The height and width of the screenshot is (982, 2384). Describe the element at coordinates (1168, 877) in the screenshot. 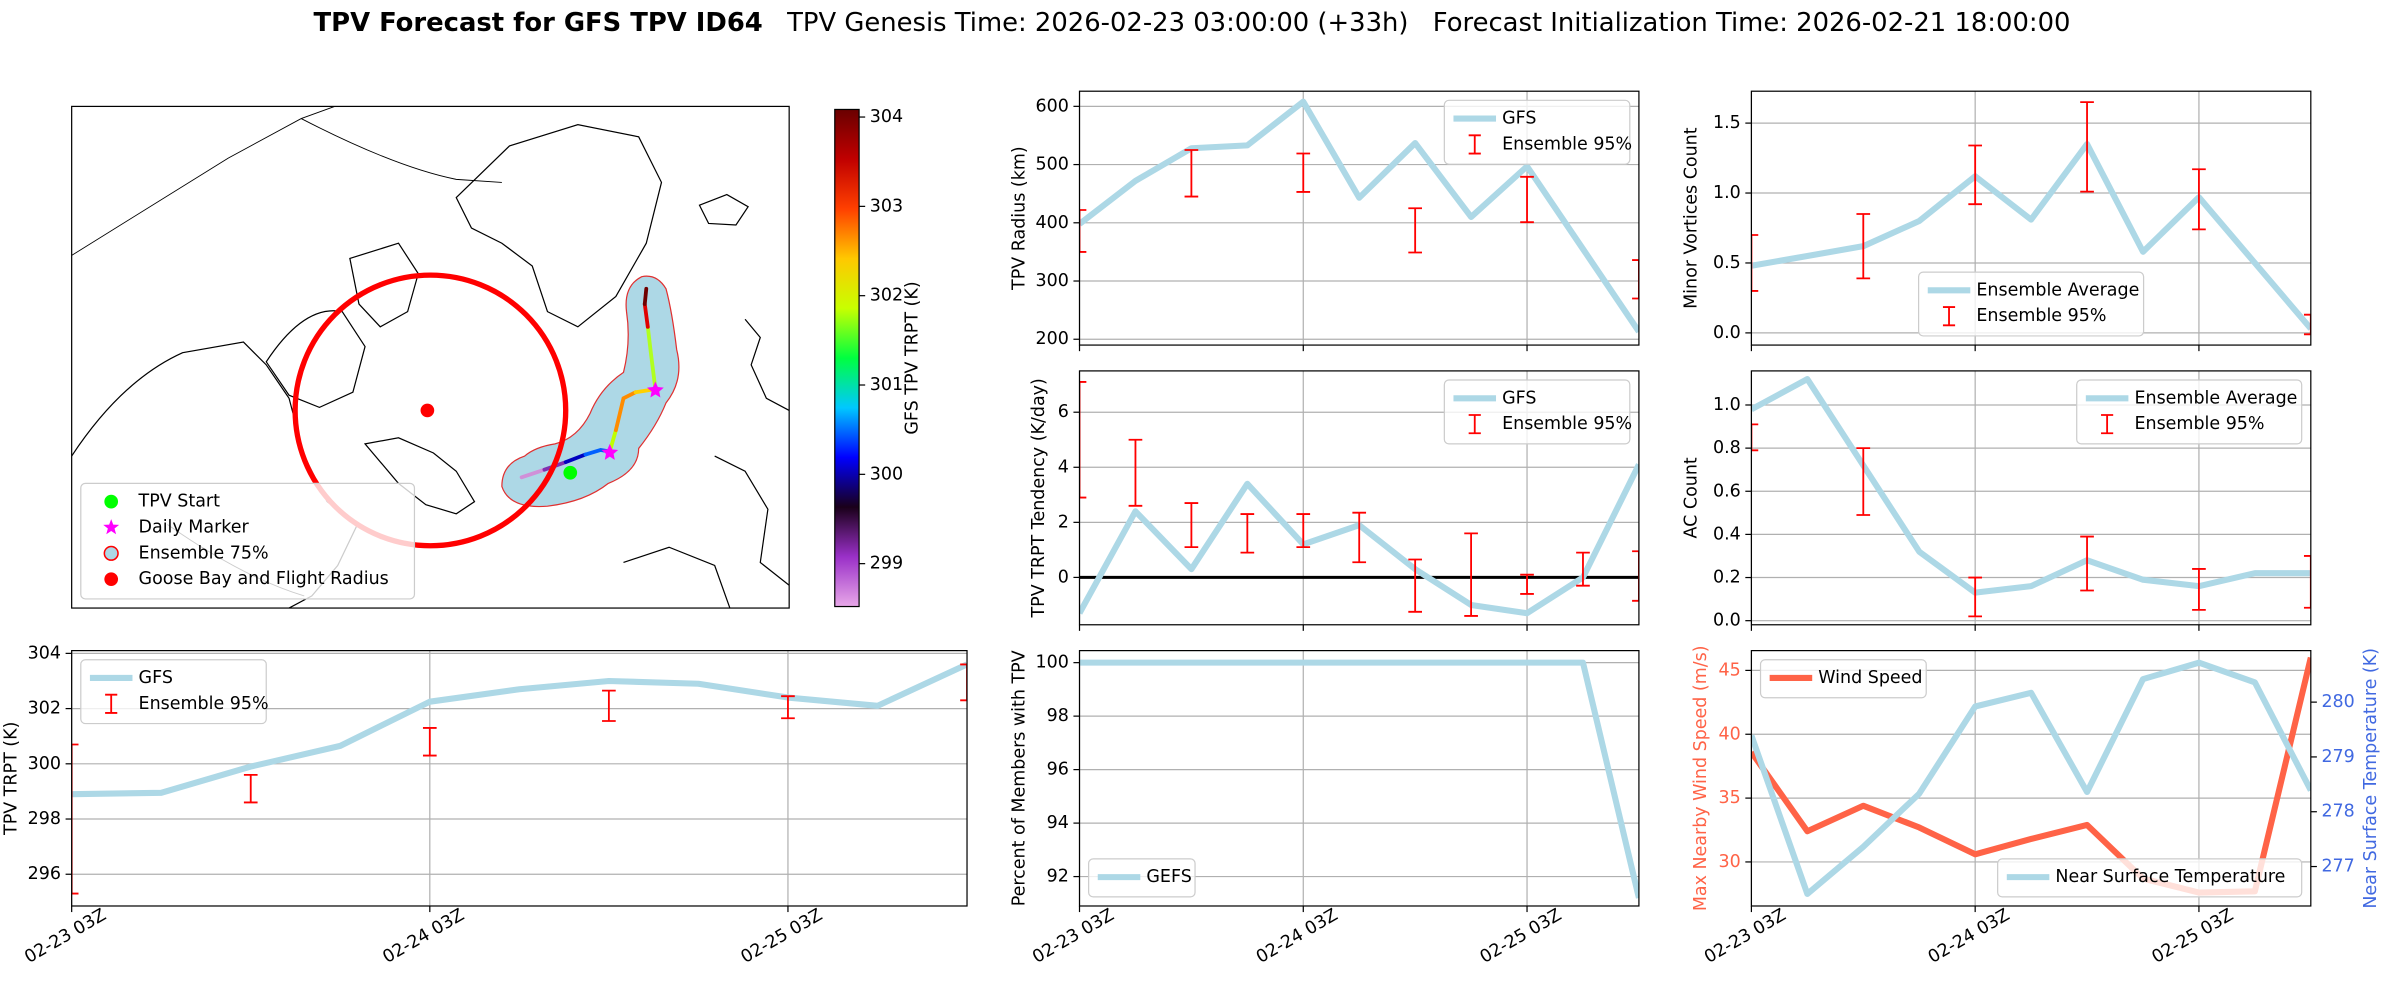

I see `legend-label: GEFS` at that location.